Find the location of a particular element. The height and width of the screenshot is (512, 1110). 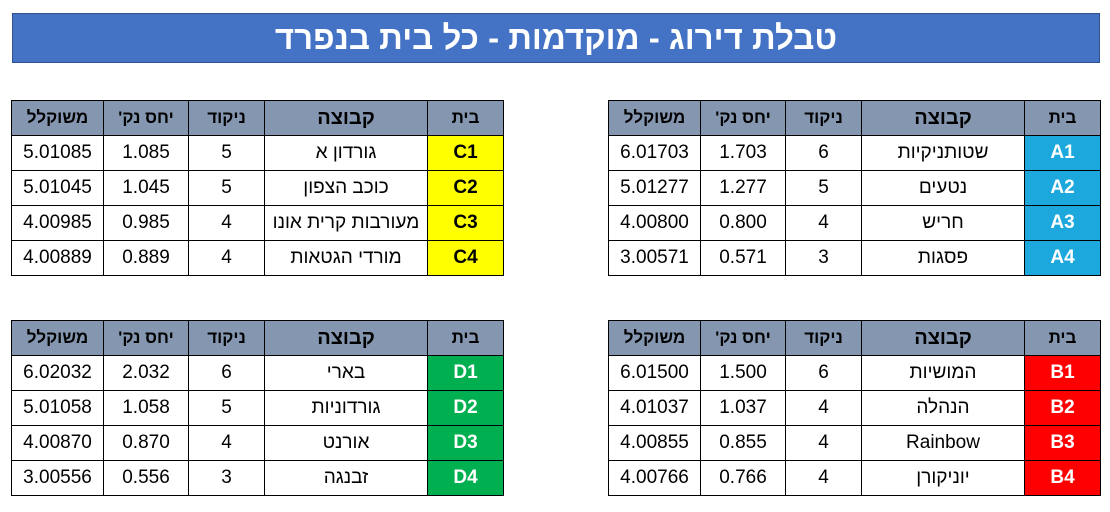

weighted-cell: 6.01500 is located at coordinates (654, 373).